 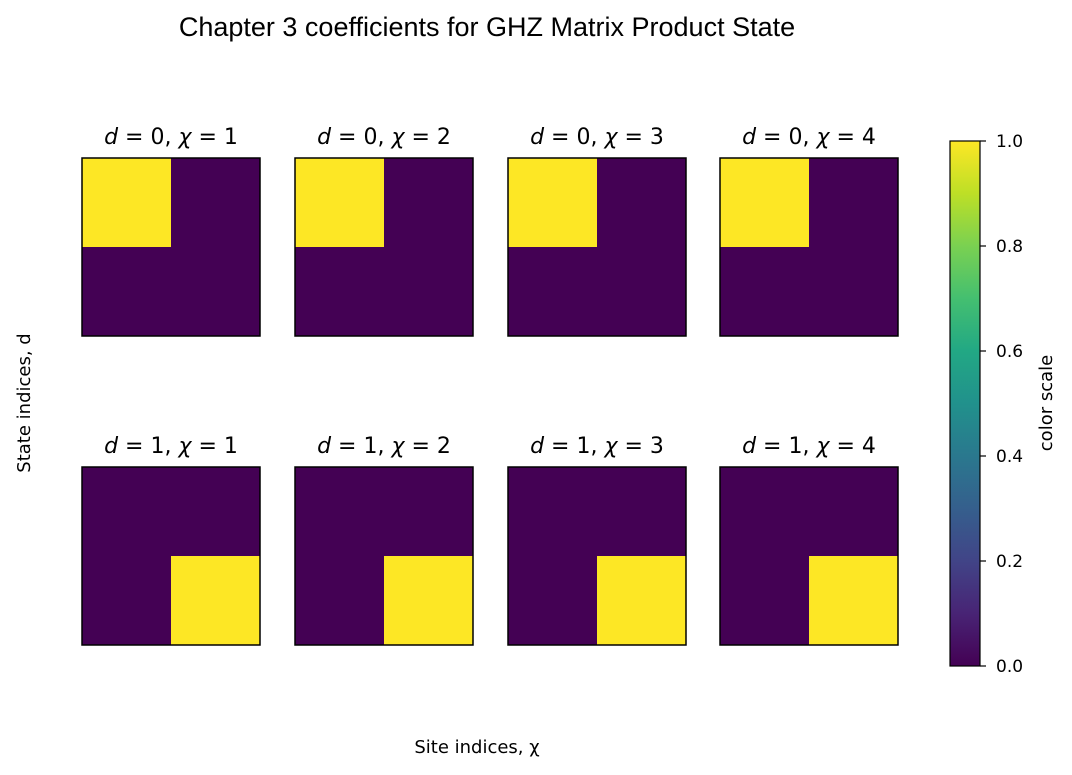 What do you see at coordinates (171, 137) in the screenshot?
I see `panel-title: d = 0, χ = 1` at bounding box center [171, 137].